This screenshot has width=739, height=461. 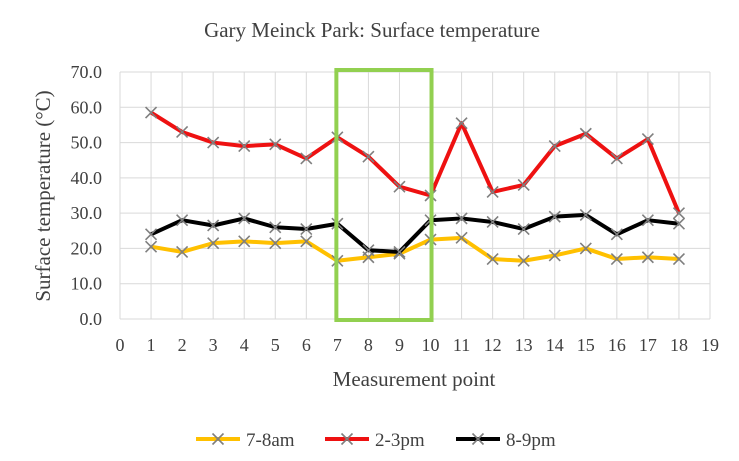 What do you see at coordinates (337, 345) in the screenshot?
I see `x-tick-label-7: 7` at bounding box center [337, 345].